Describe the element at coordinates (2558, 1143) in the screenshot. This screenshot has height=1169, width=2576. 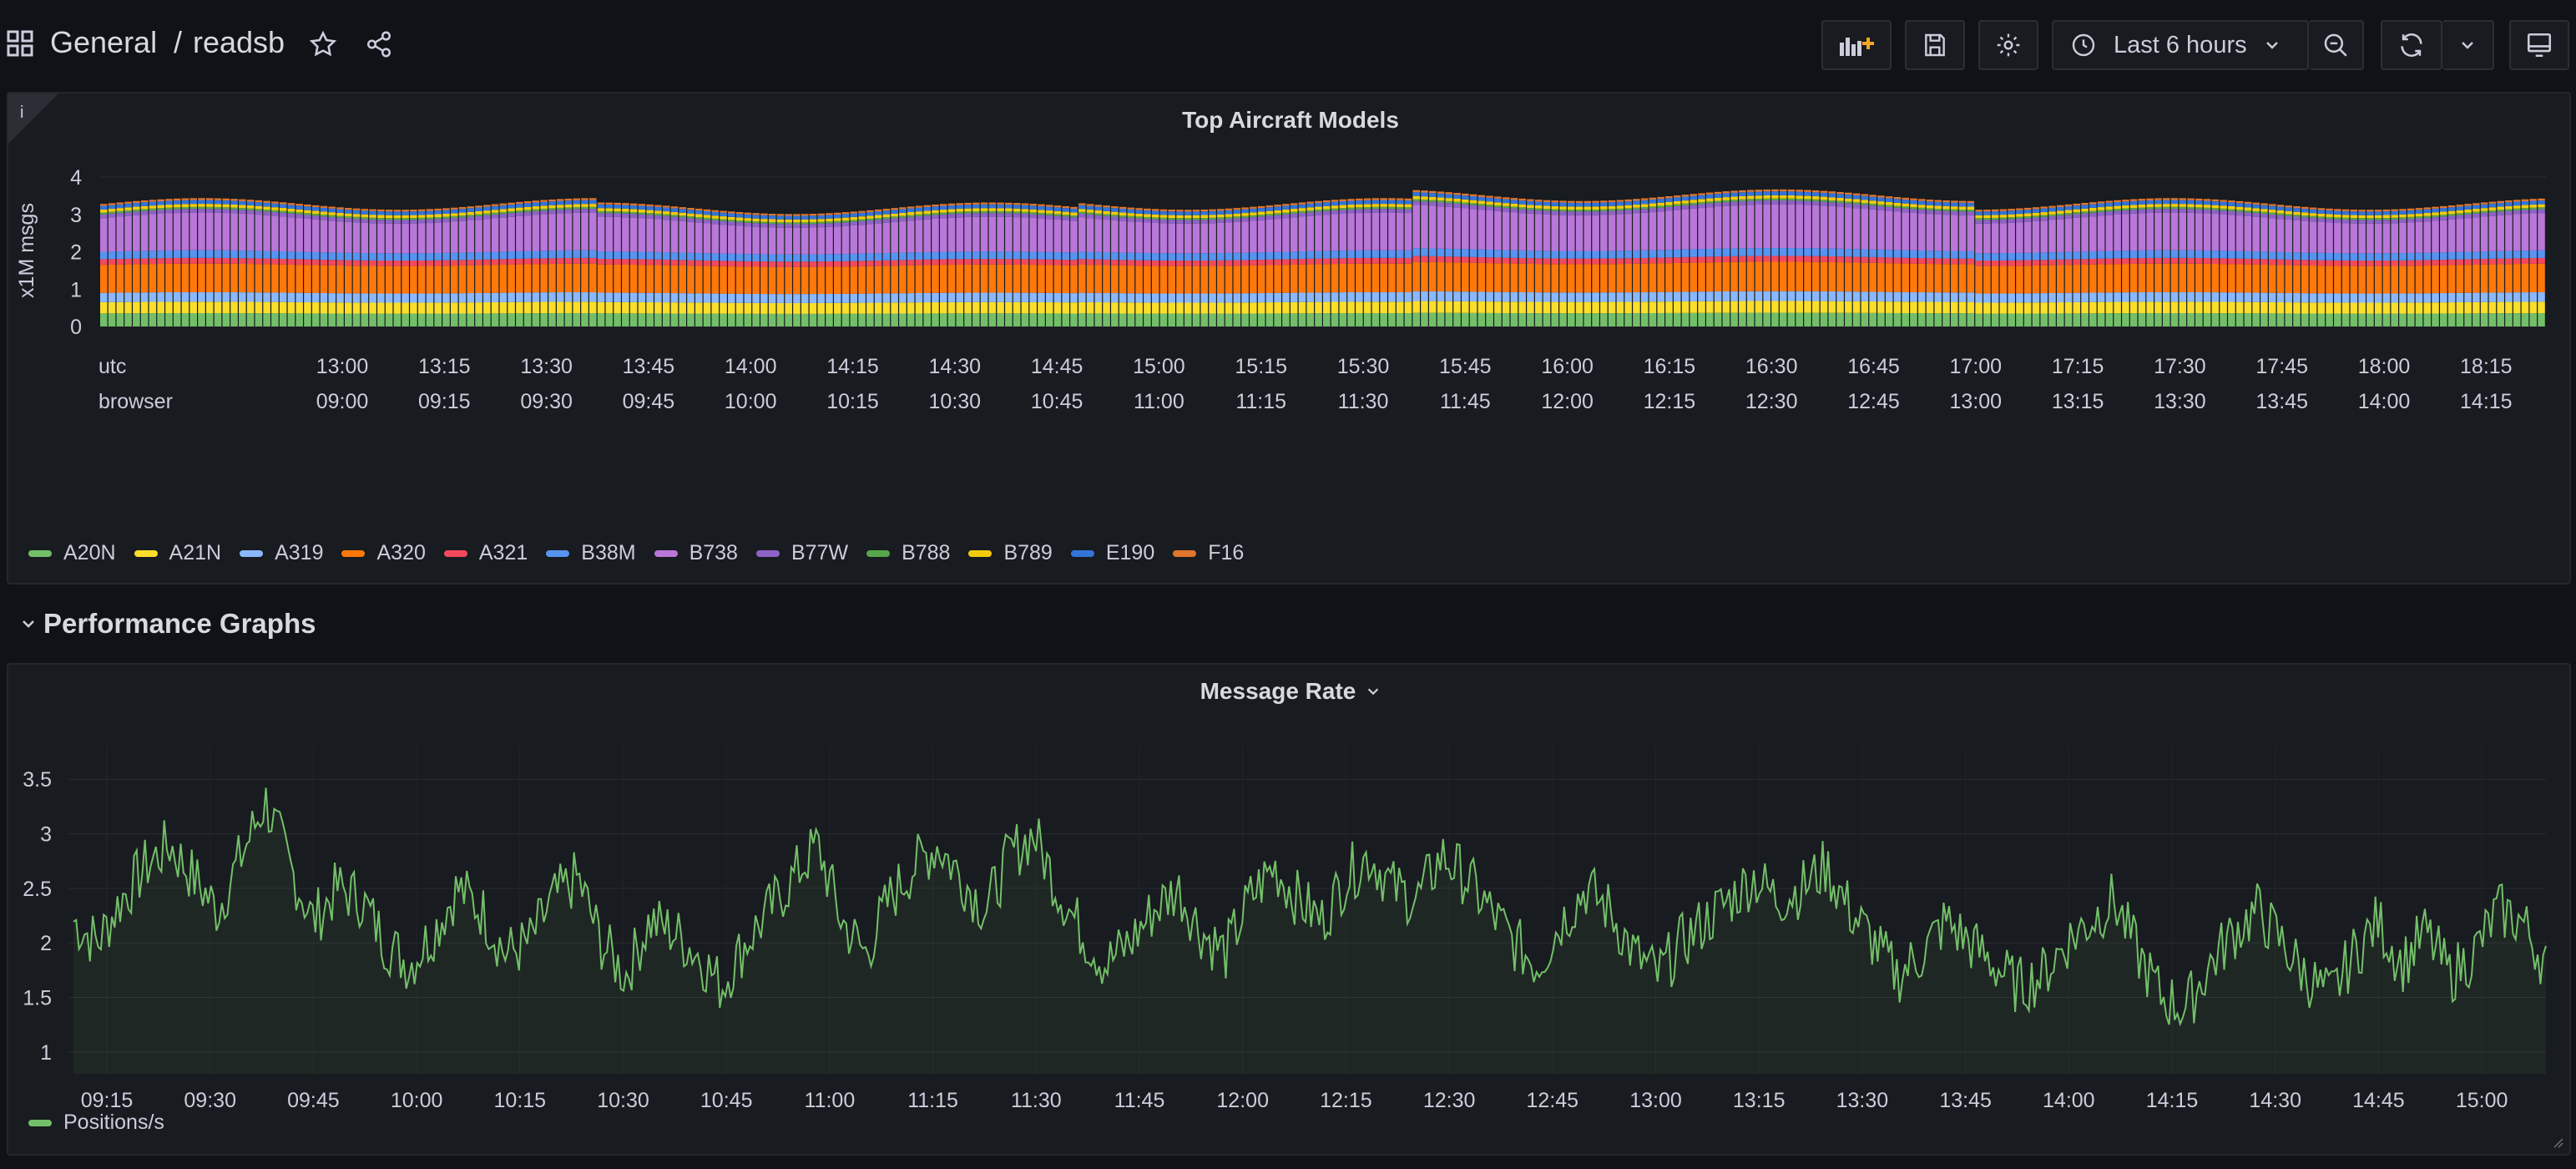
I see `resize-handle-icon` at that location.